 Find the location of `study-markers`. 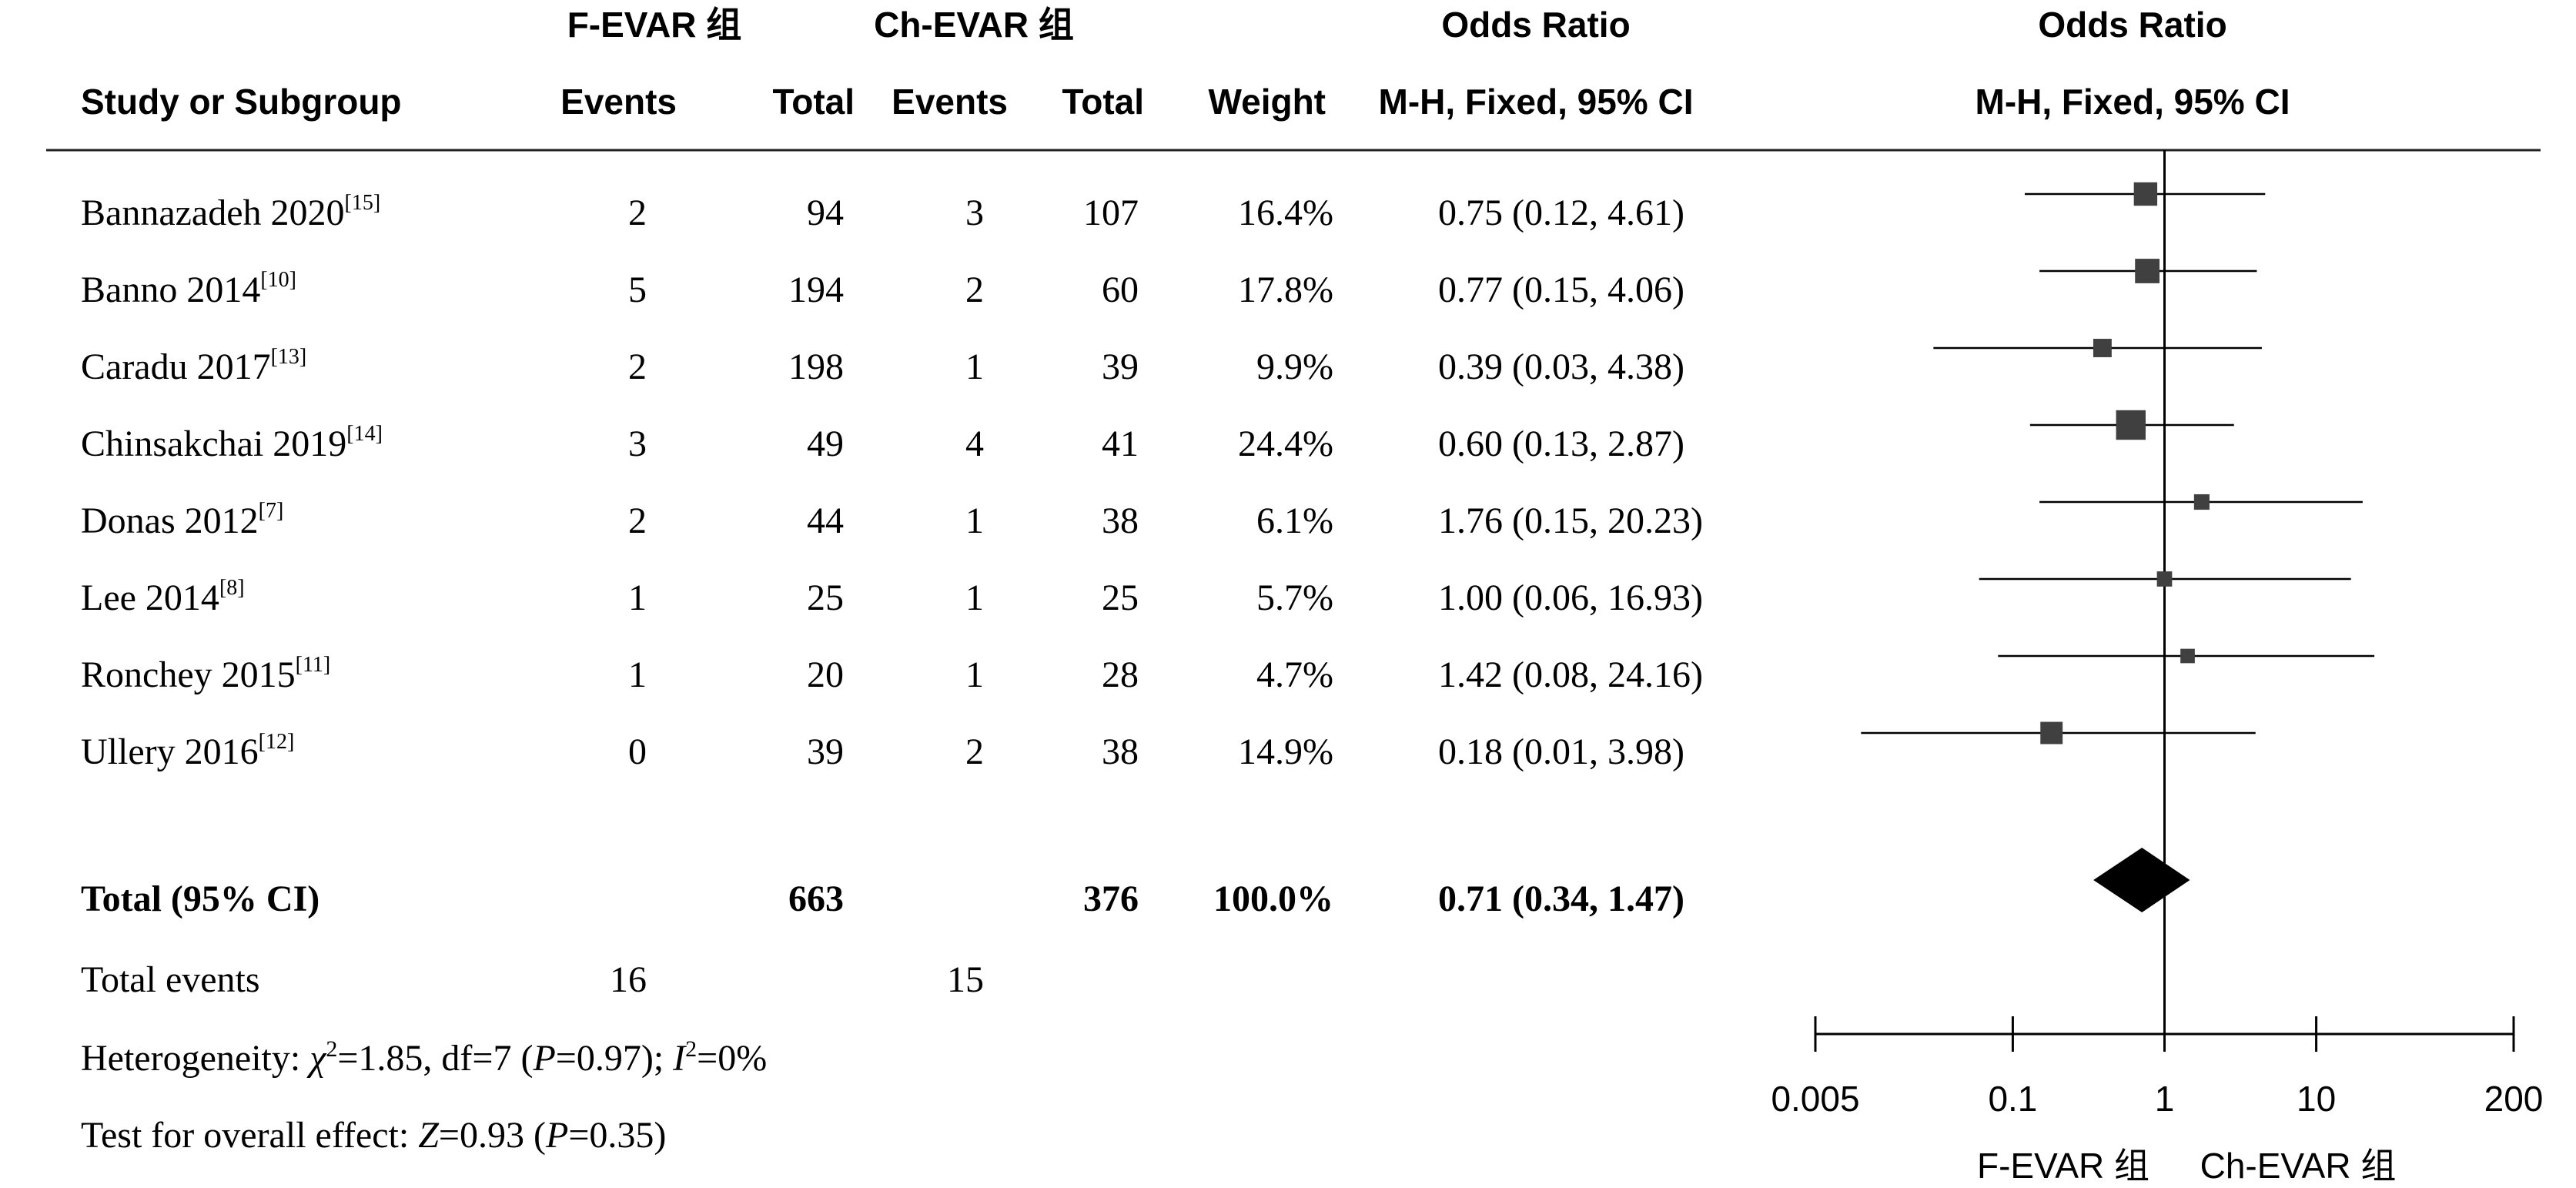

study-markers is located at coordinates (2118, 547).